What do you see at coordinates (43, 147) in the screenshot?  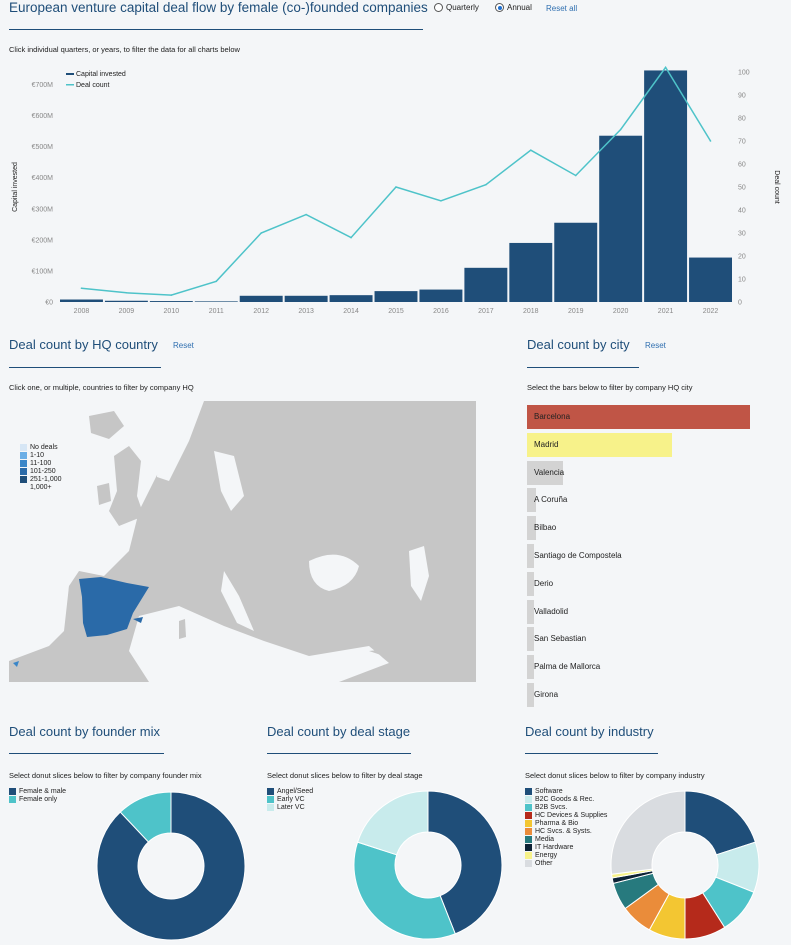 I see `y-tick: €500M` at bounding box center [43, 147].